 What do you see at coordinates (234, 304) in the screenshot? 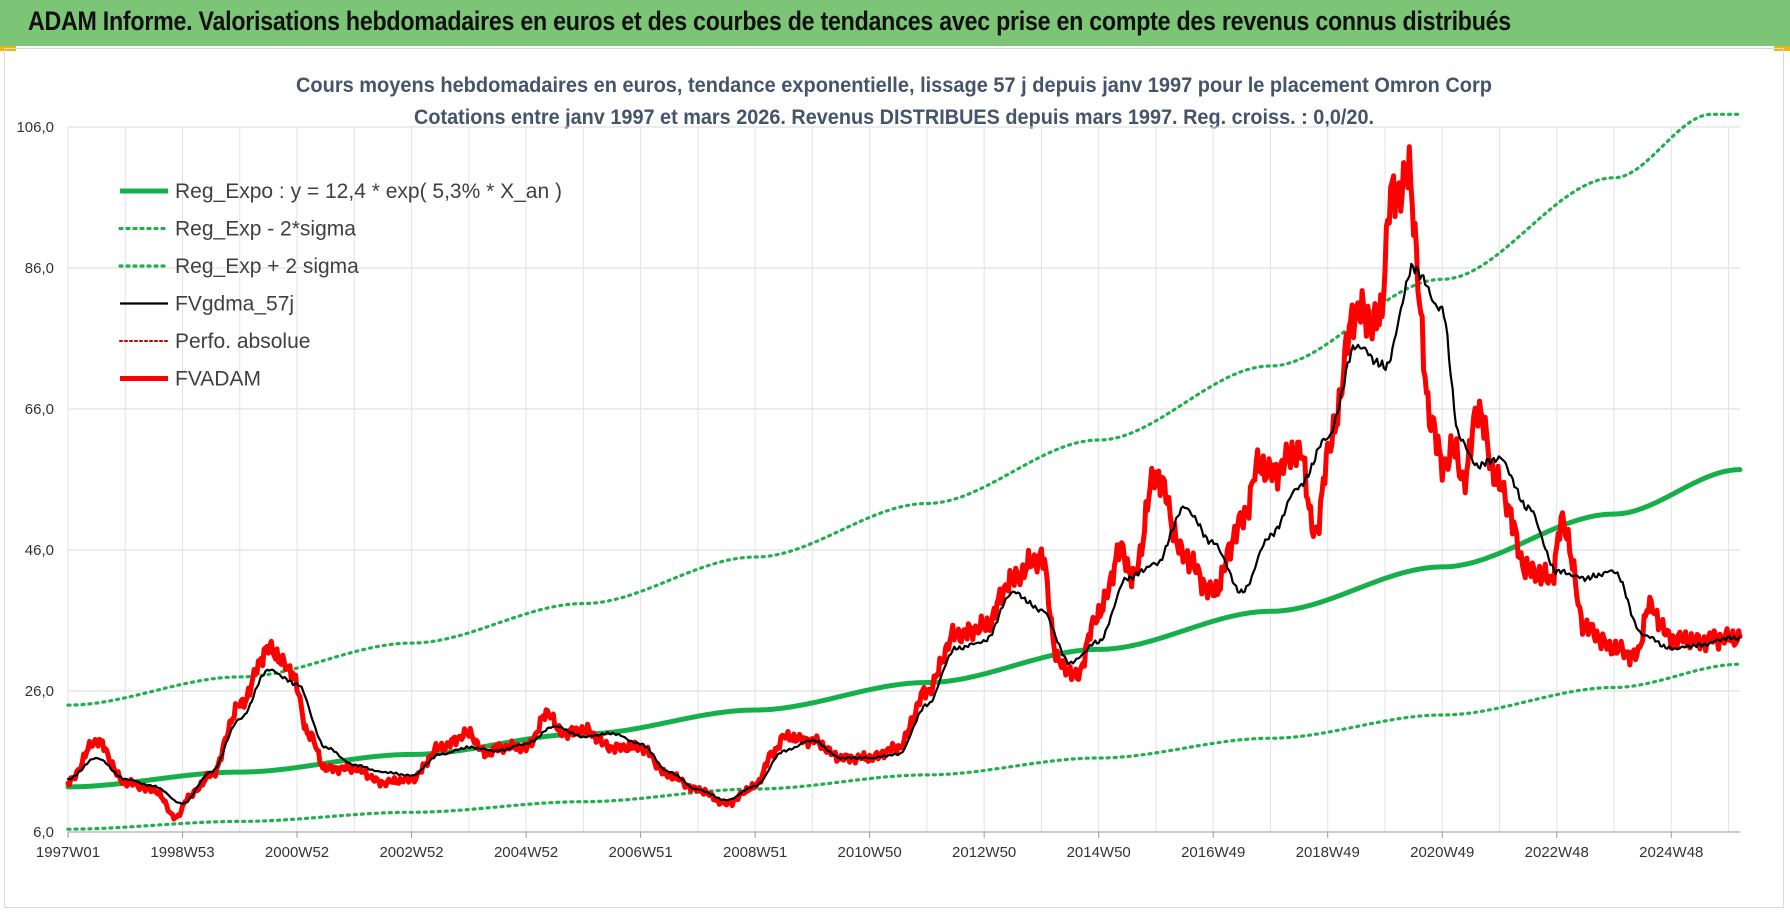
I see `legend-label: FVgdma_57j` at bounding box center [234, 304].